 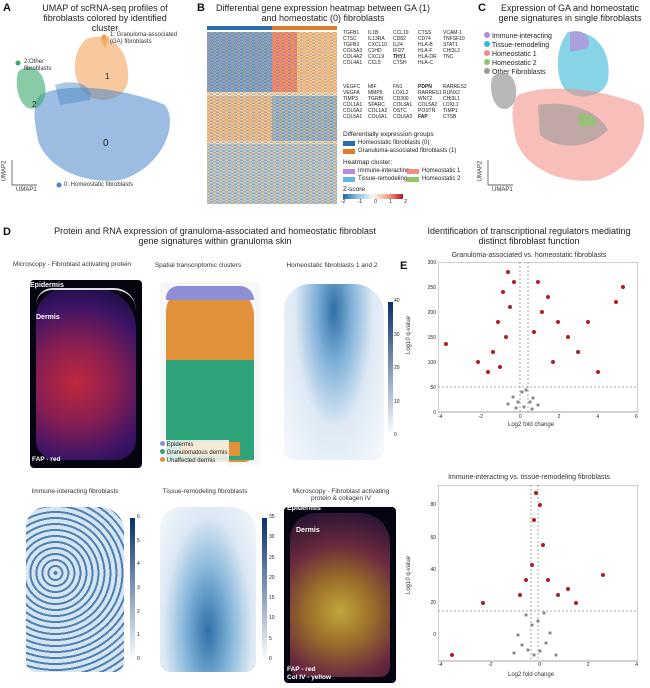 I want to click on tissue-colorbar, so click(x=264, y=588).